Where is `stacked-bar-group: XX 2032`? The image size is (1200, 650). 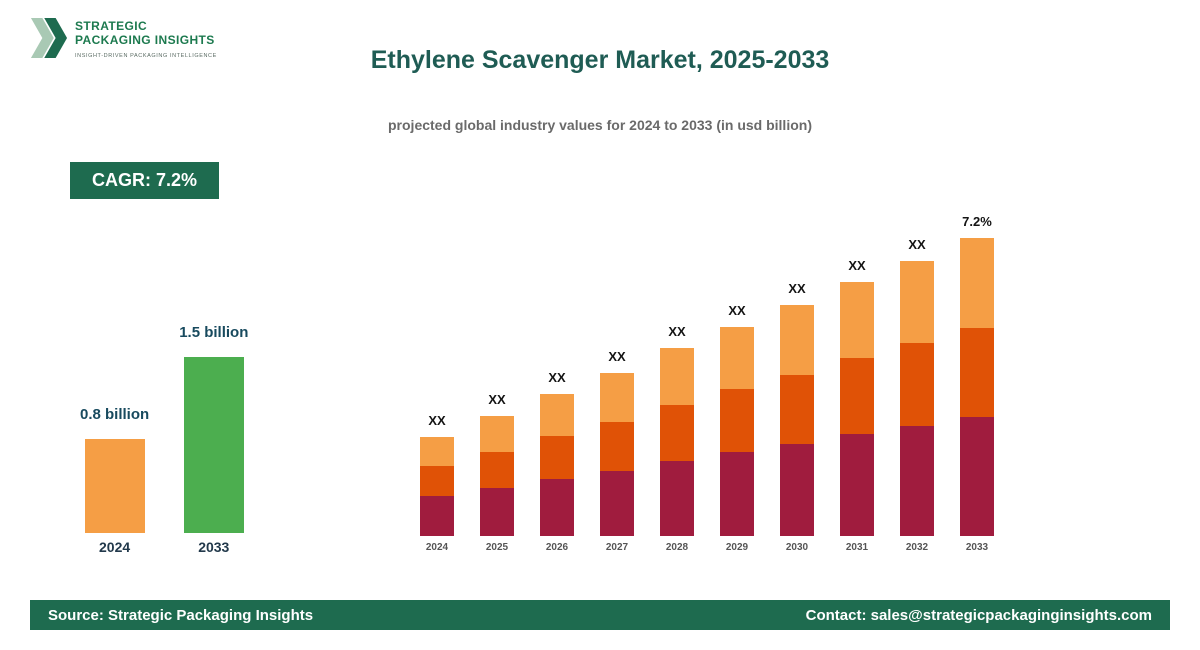 stacked-bar-group: XX 2032 is located at coordinates (917, 395).